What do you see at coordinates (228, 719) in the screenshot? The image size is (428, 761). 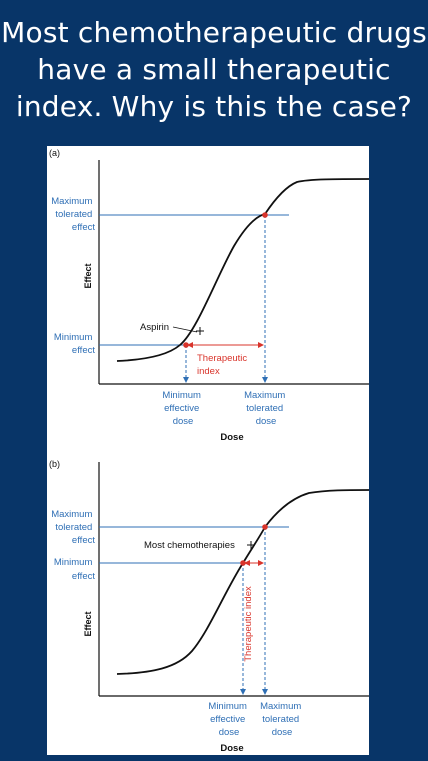 I see `panel-b-x-label-min: Minimum effective dose` at bounding box center [228, 719].